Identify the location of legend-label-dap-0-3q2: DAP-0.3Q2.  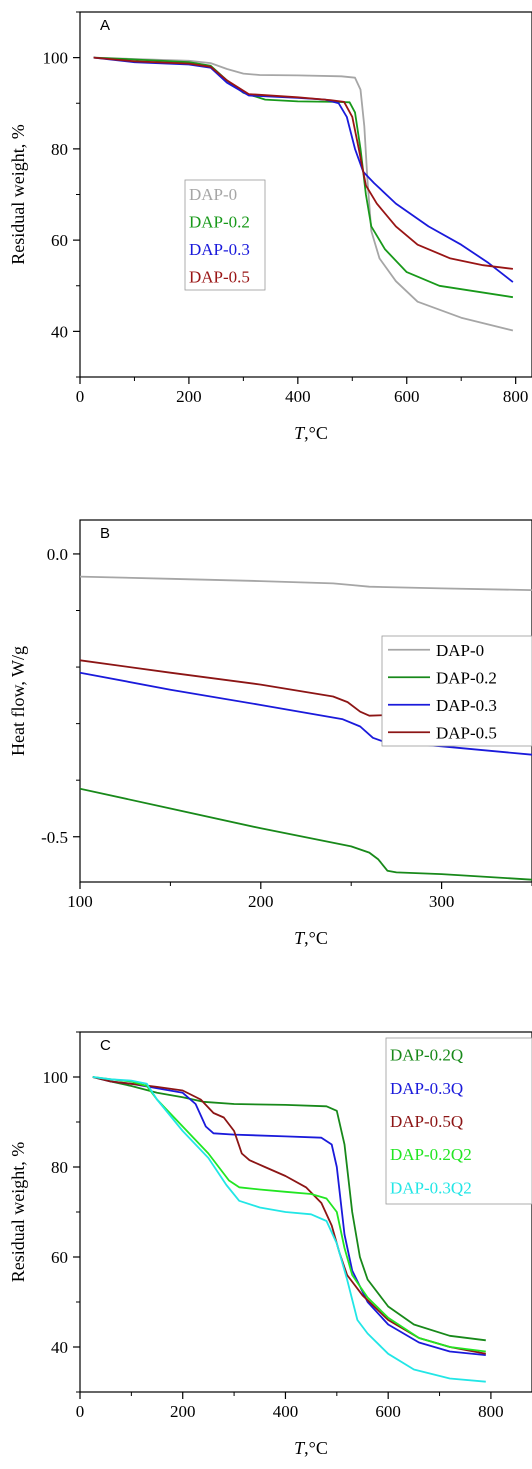
(431, 1187).